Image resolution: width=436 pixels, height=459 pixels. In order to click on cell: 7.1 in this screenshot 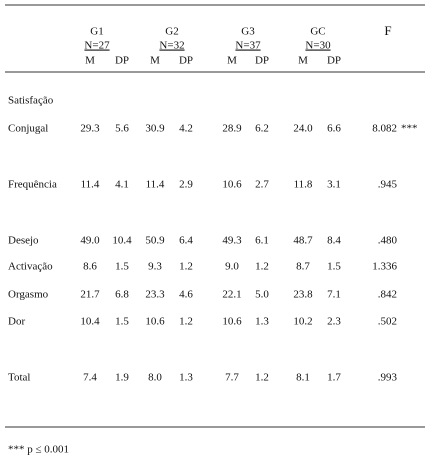, I will do `click(334, 295)`.